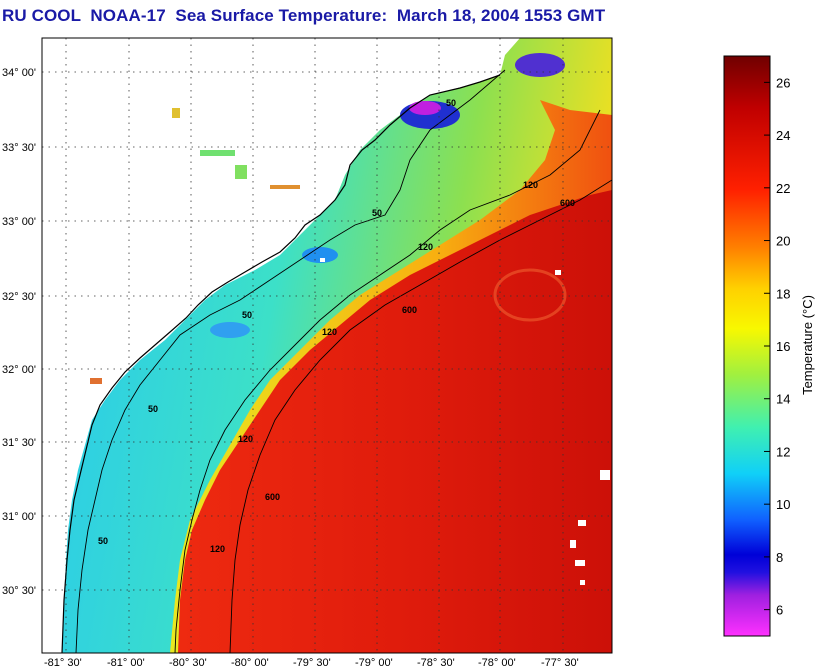  What do you see at coordinates (783, 82) in the screenshot?
I see `colorbar-tick-label: 26` at bounding box center [783, 82].